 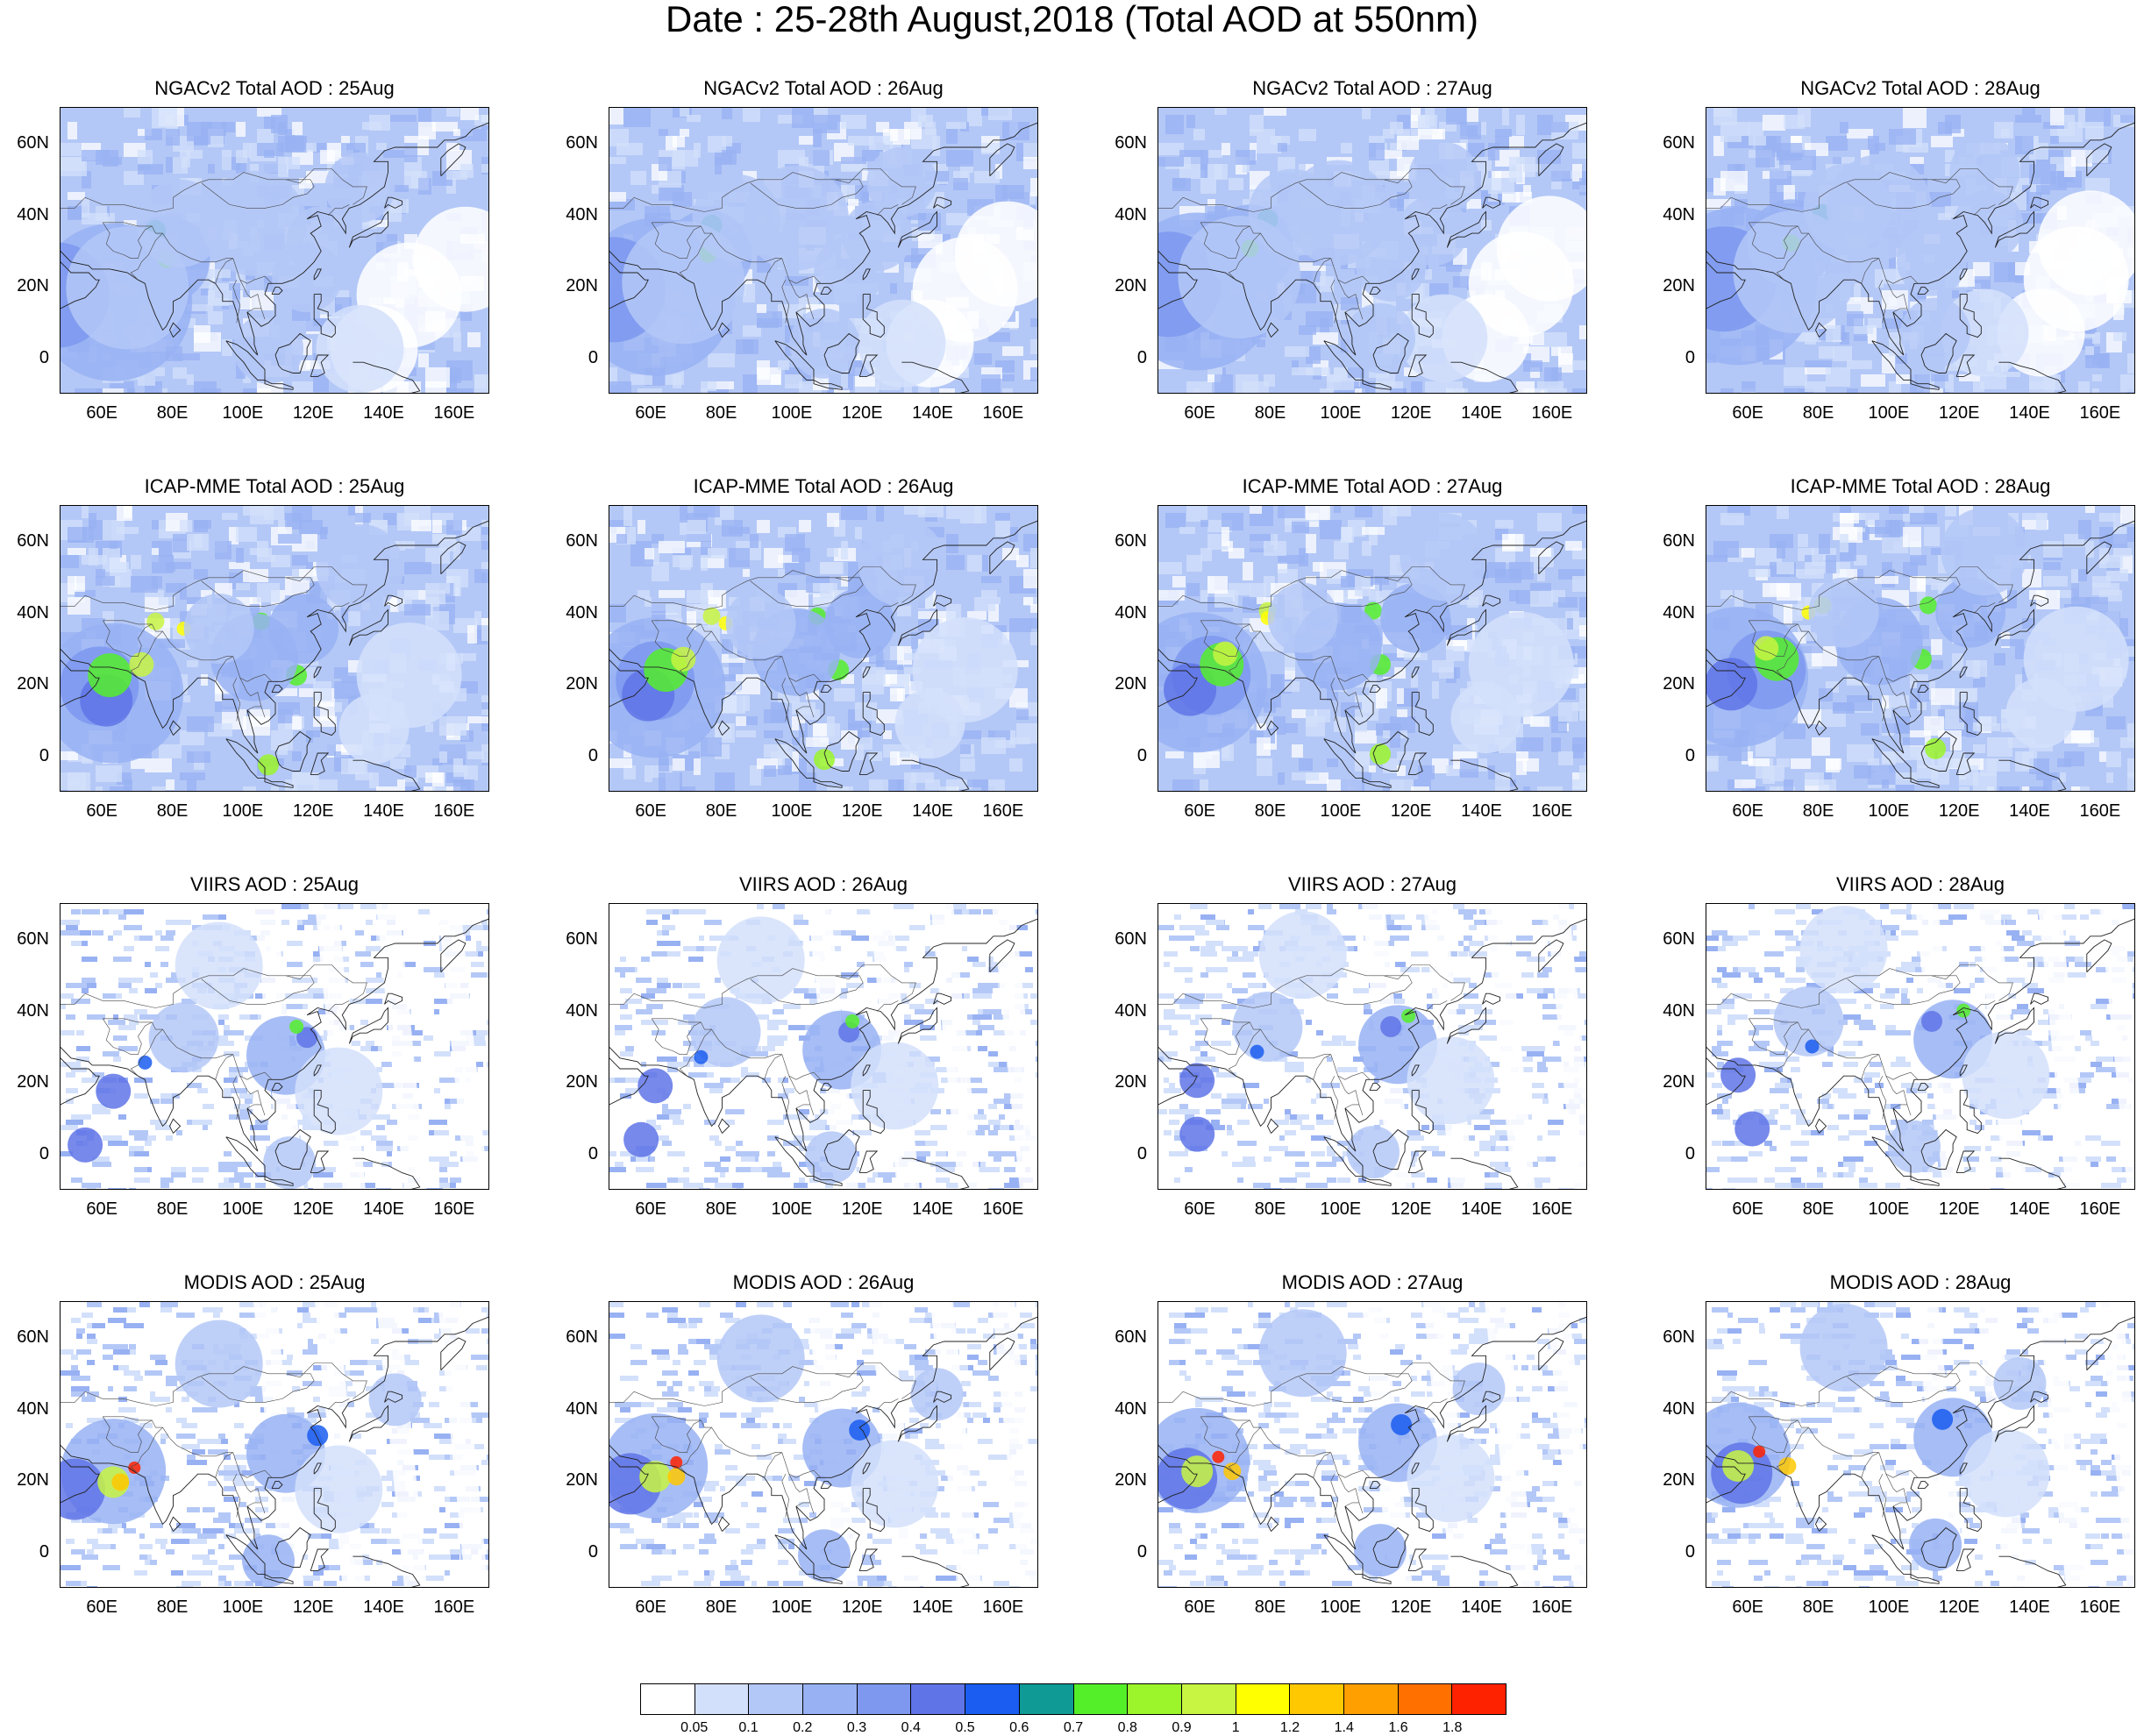 I want to click on colorbar, so click(x=1073, y=1699).